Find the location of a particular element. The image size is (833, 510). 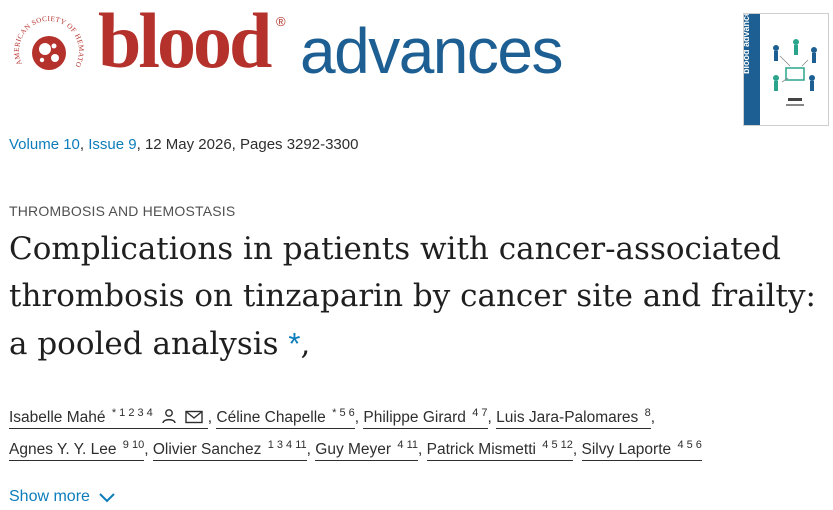

author-link: Patrick Mismetti 4 5 12 is located at coordinates (499, 449).